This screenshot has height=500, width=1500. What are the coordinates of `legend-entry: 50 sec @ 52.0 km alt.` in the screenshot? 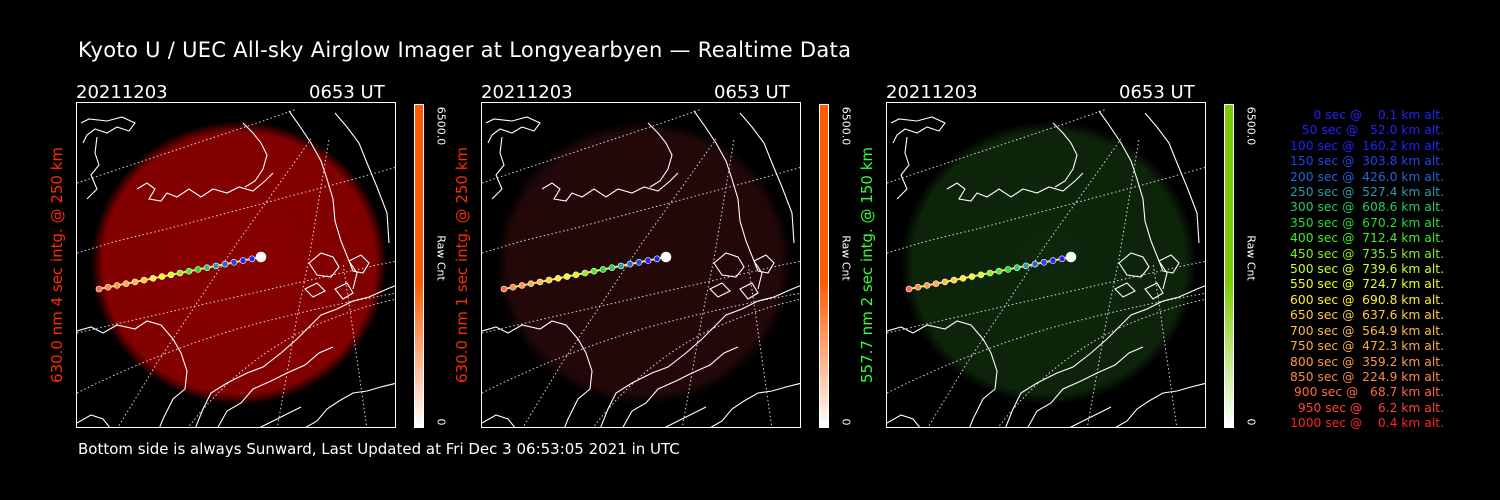 It's located at (1368, 130).